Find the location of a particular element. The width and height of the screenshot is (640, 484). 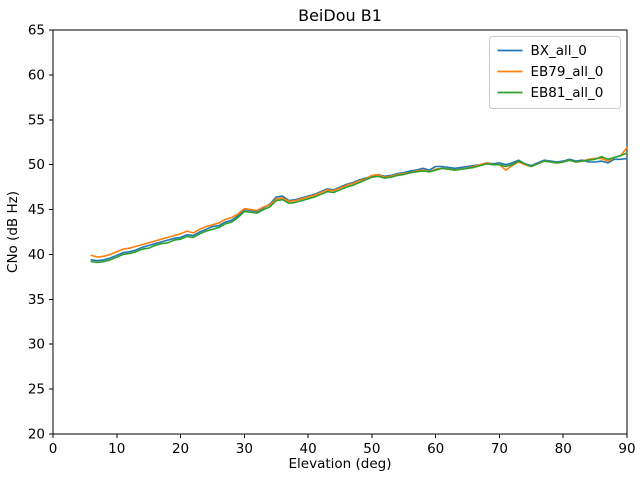

x-axis-label: Elevation (deg) is located at coordinates (340, 464).